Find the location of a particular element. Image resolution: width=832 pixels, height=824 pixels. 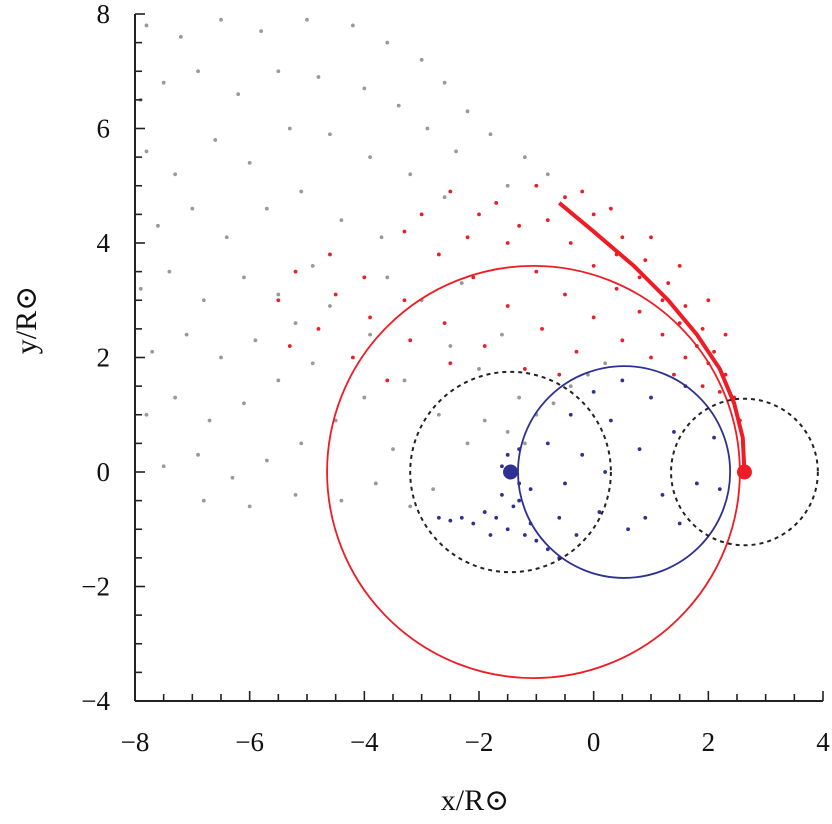

y-tick-label: 6 is located at coordinates (104, 129).